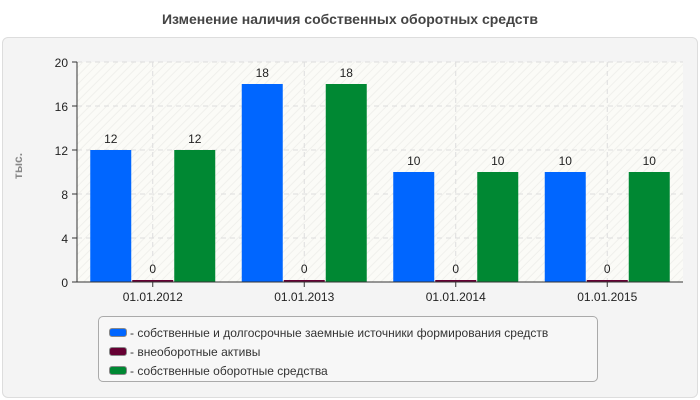 This screenshot has width=700, height=400. Describe the element at coordinates (195, 351) in the screenshot. I see `legend-label: - внеоборотные активы` at that location.